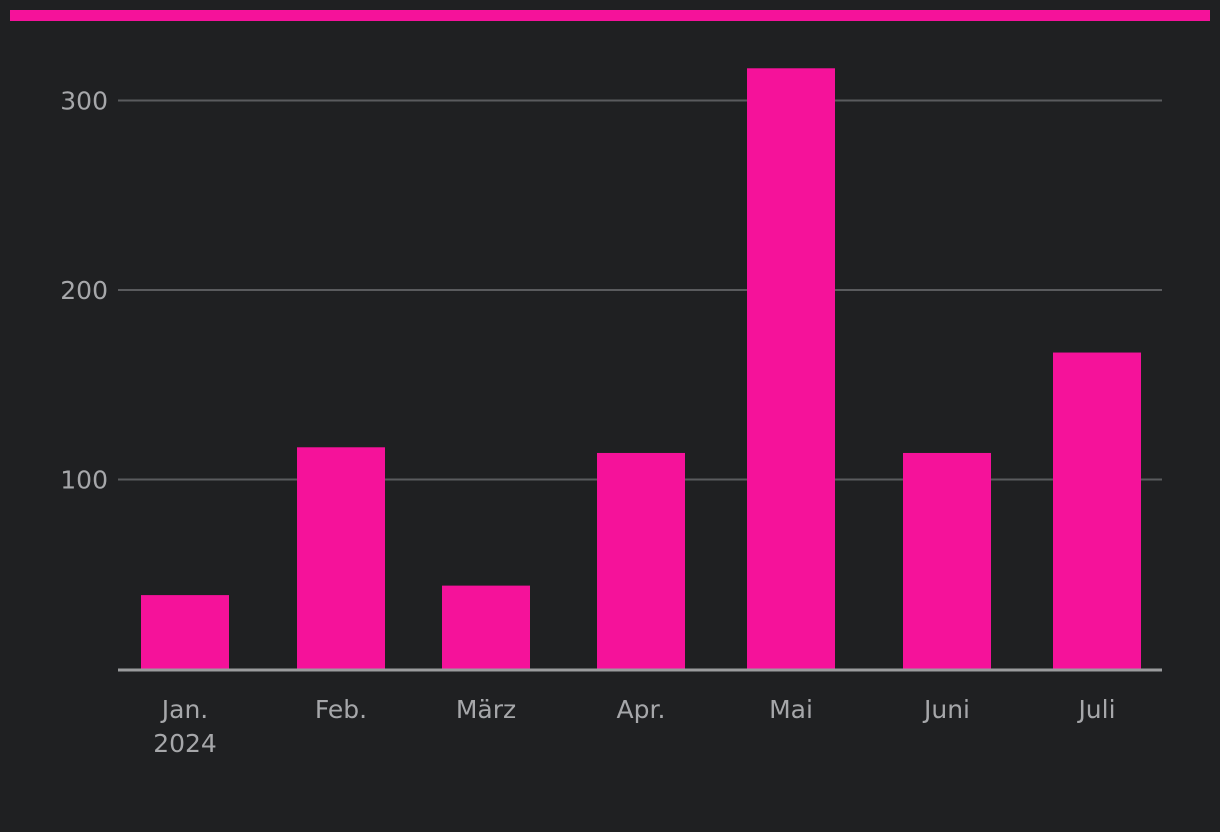  Describe the element at coordinates (184, 709) in the screenshot. I see `x-category-label: Jan.` at that location.